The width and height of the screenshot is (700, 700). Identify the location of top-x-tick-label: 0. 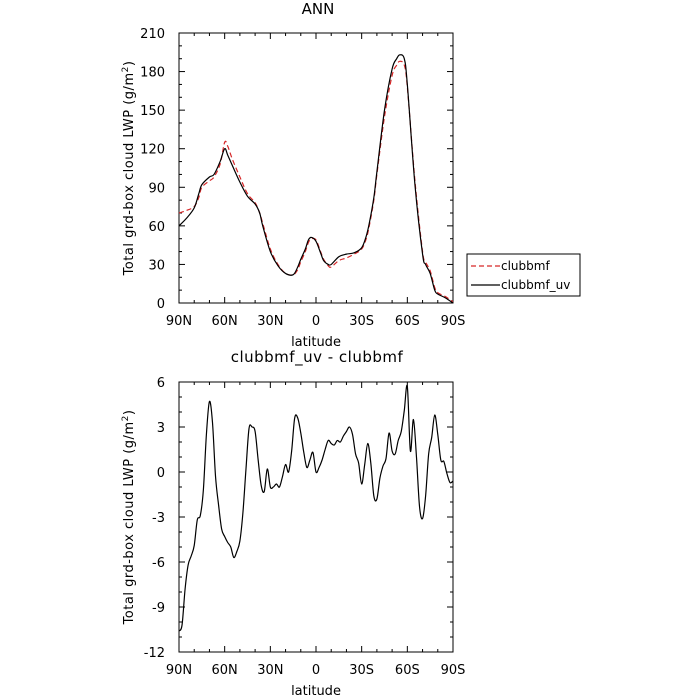
(316, 321).